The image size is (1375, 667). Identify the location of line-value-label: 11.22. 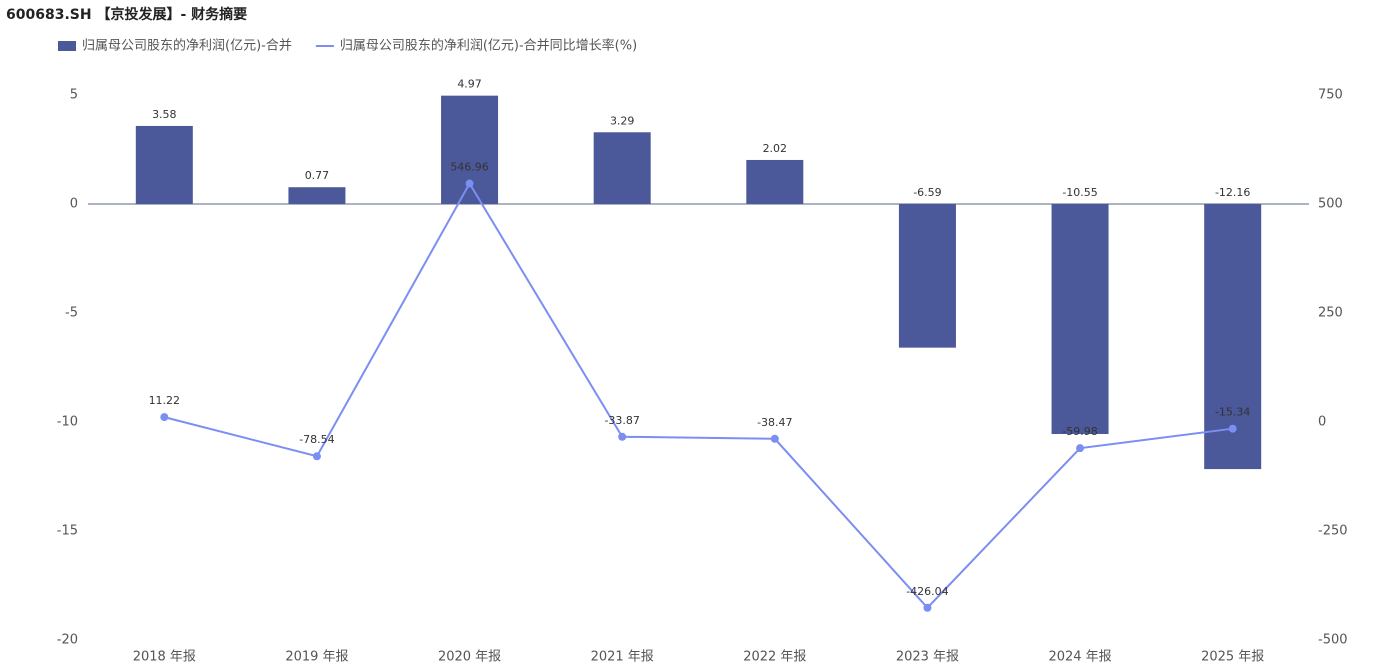
(165, 400).